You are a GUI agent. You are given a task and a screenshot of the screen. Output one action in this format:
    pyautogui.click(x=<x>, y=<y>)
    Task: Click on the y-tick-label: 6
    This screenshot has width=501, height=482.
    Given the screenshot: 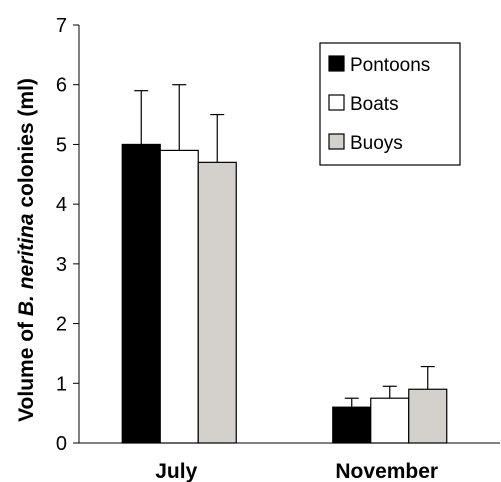 What is the action you would take?
    pyautogui.click(x=61, y=86)
    